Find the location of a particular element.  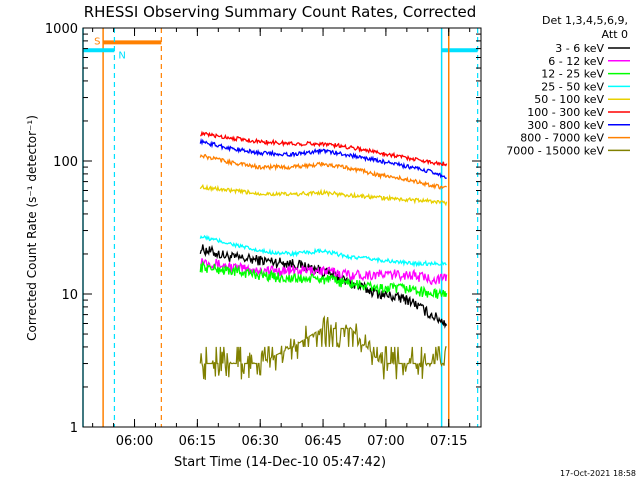

series-line-50-100-kev is located at coordinates (323, 195).